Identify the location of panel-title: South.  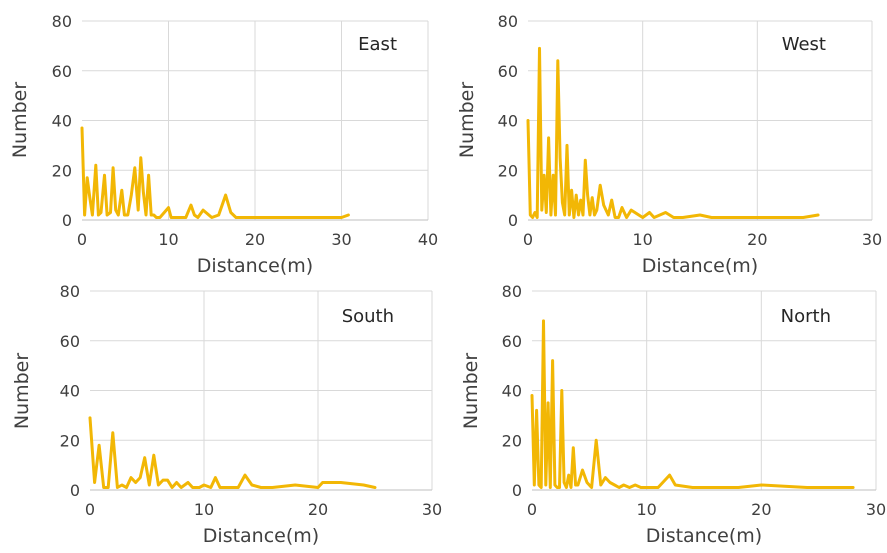
(368, 316).